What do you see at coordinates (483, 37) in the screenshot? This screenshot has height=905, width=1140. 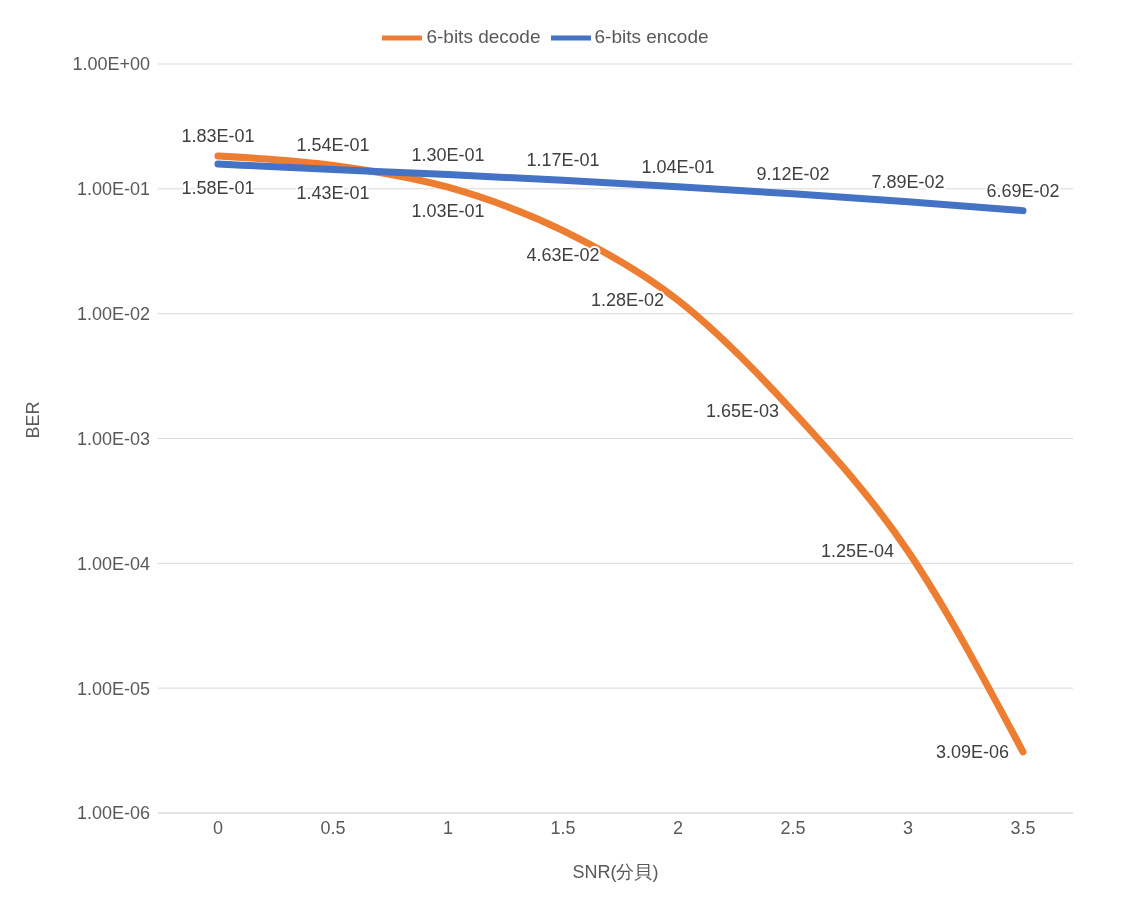 I see `legend-label: 6-bits decode` at bounding box center [483, 37].